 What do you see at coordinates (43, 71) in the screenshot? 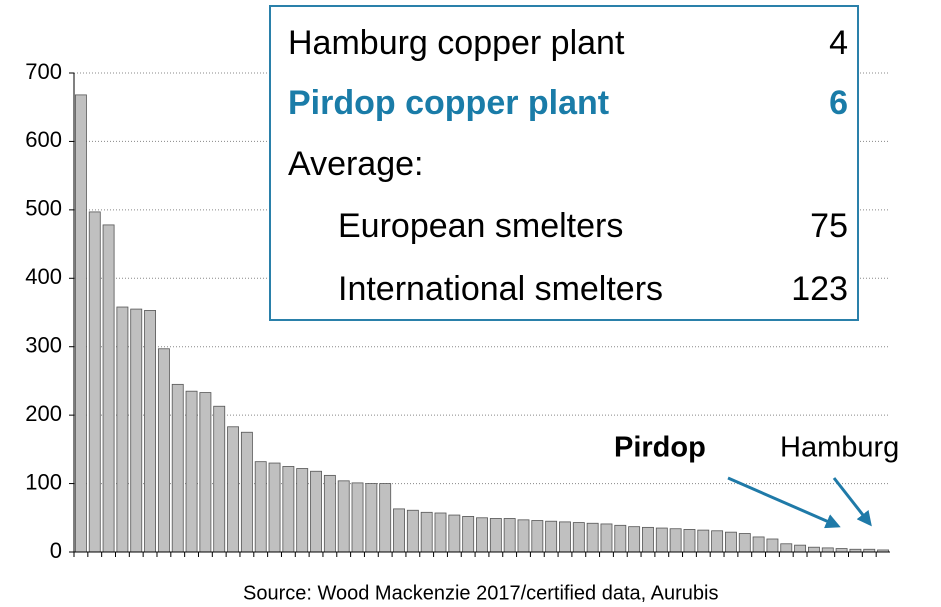
I see `y-tick-label: 700` at bounding box center [43, 71].